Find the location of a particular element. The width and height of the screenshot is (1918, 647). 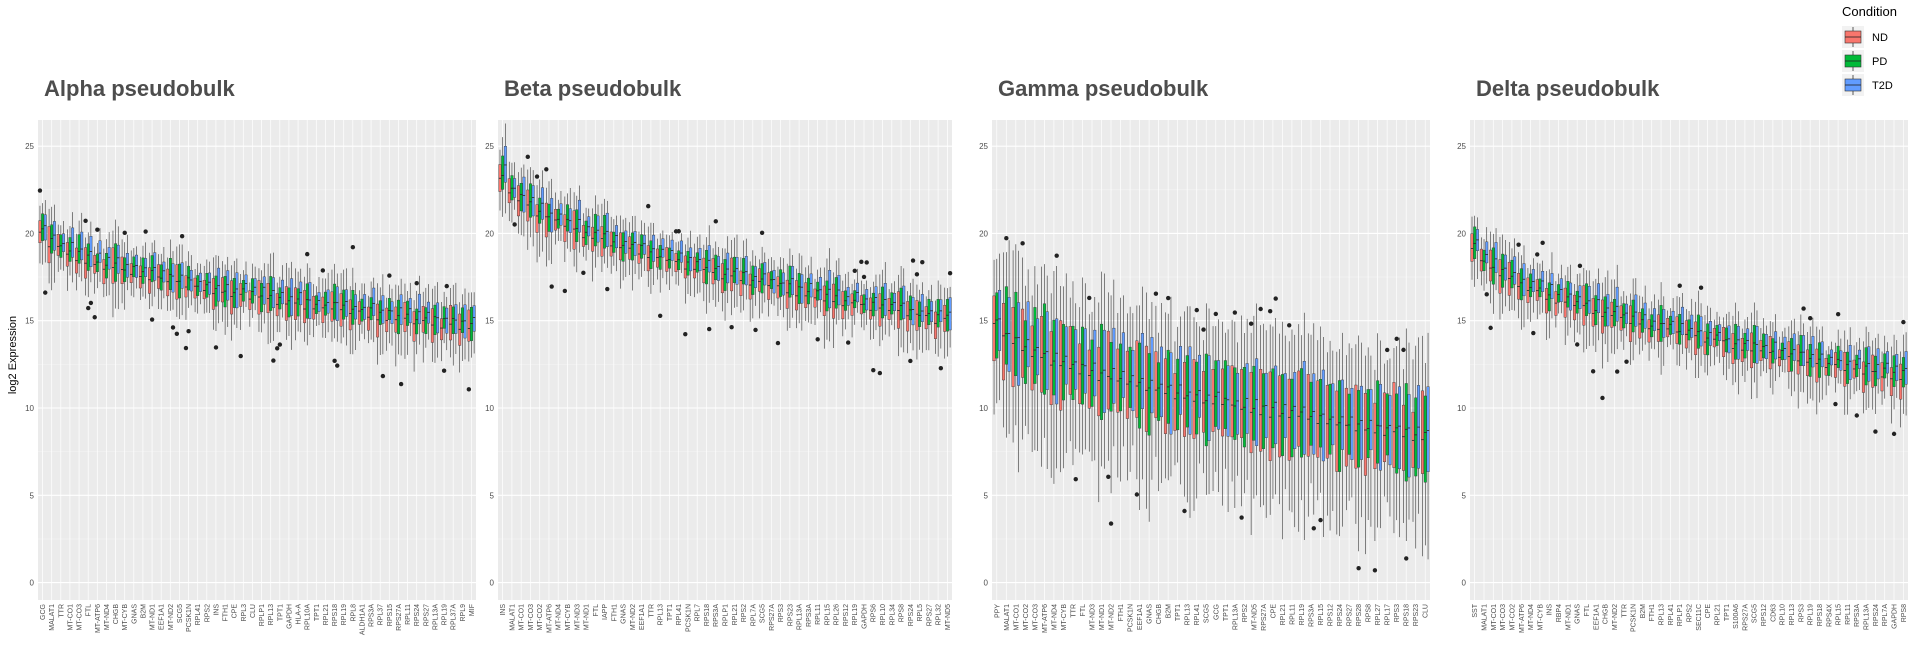

x-tick-label: RPS8 is located at coordinates (1904, 613).